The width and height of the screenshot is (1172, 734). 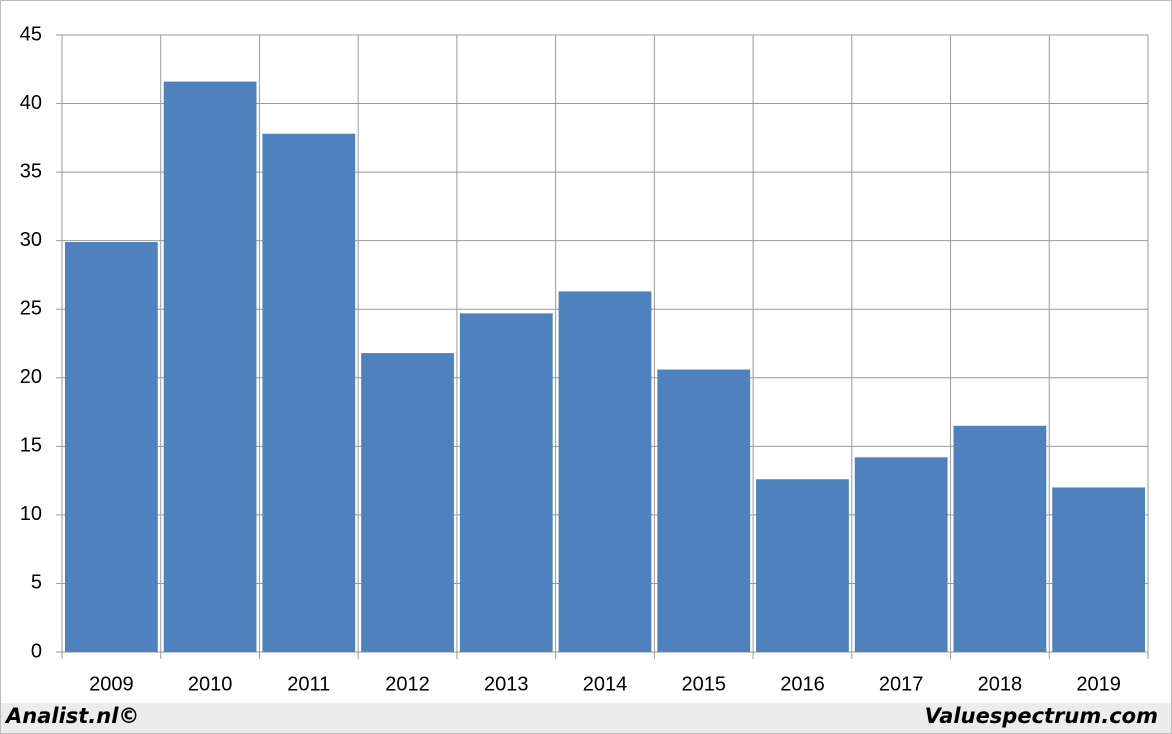 I want to click on x-tick-label: 2010, so click(x=210, y=684).